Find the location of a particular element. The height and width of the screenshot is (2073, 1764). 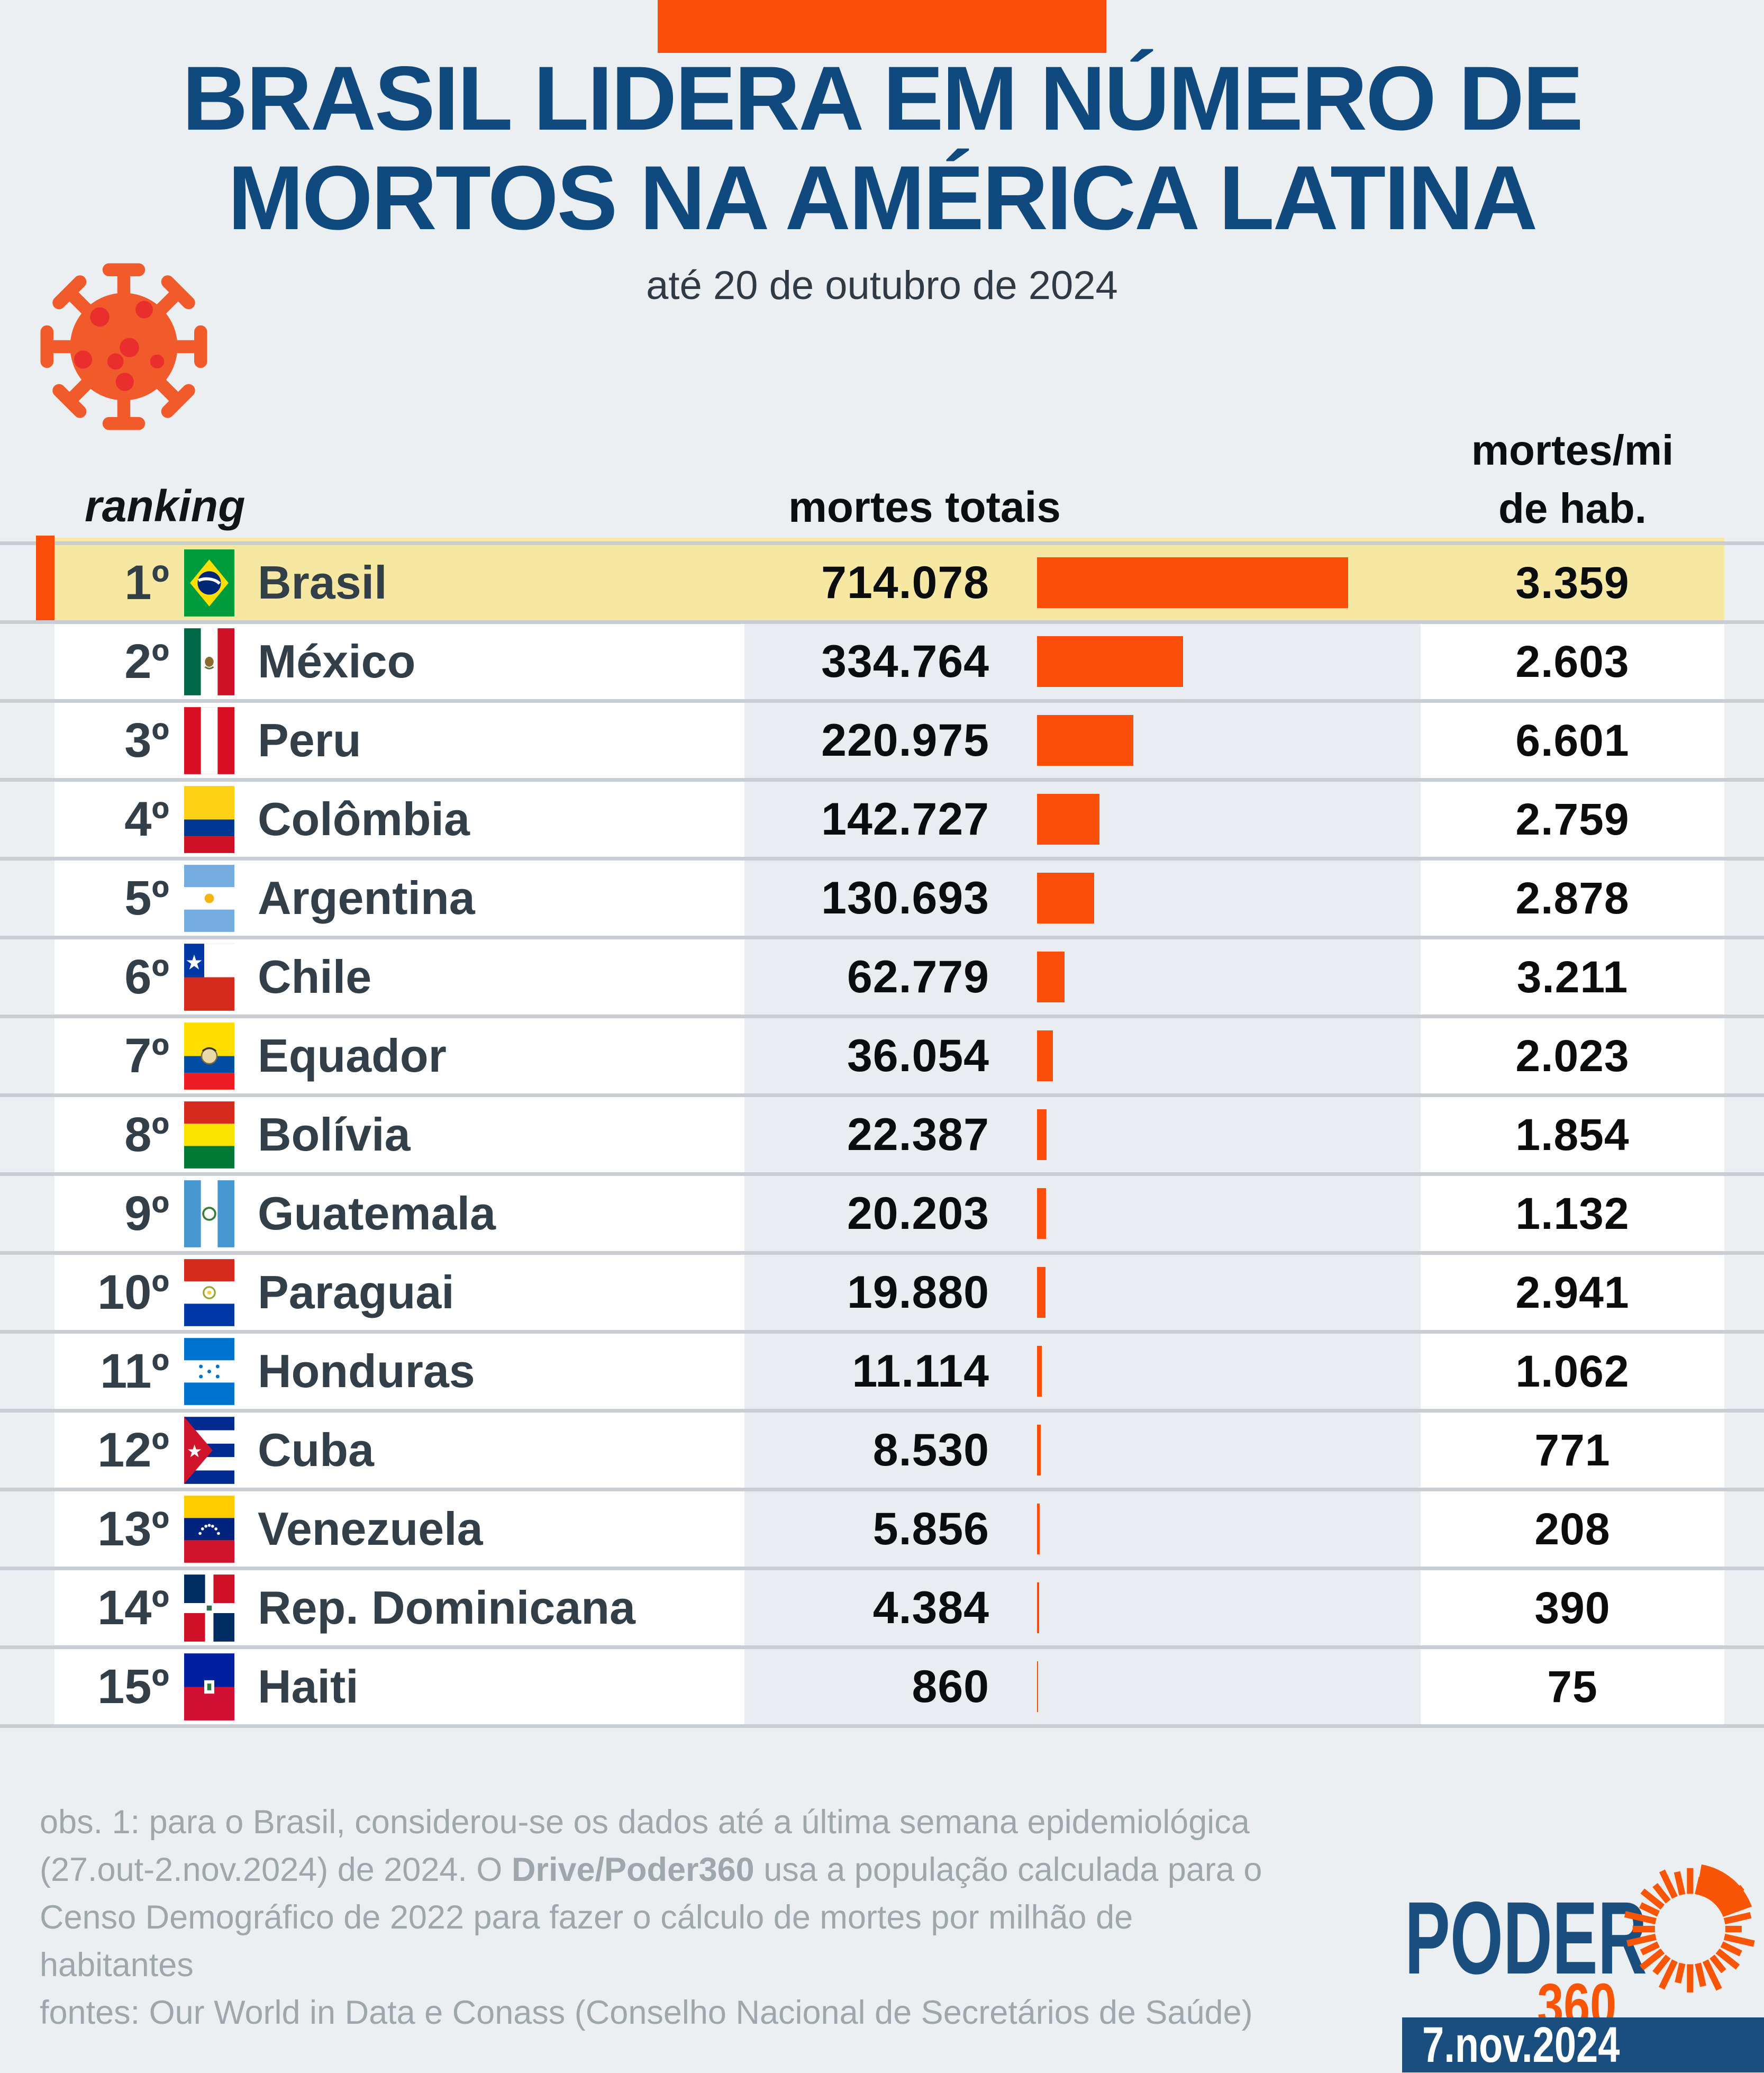

deaths-per-million-value: 390 is located at coordinates (1572, 1607).